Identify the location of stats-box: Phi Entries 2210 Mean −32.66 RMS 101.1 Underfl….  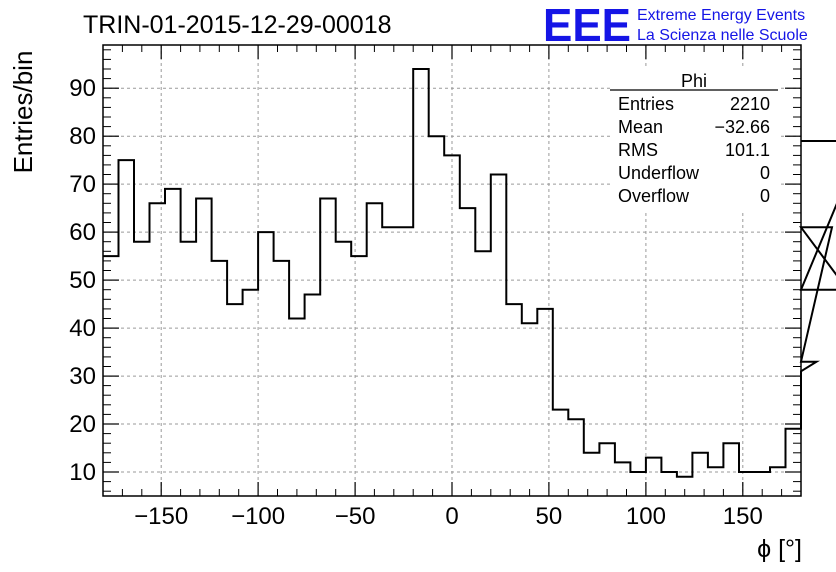
(694, 139).